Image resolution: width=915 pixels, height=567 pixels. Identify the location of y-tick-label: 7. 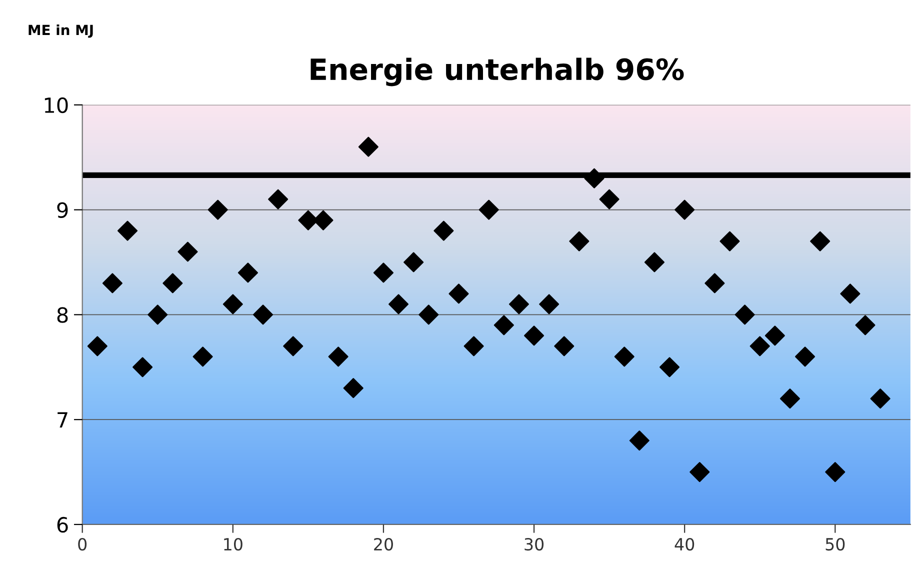
(63, 420).